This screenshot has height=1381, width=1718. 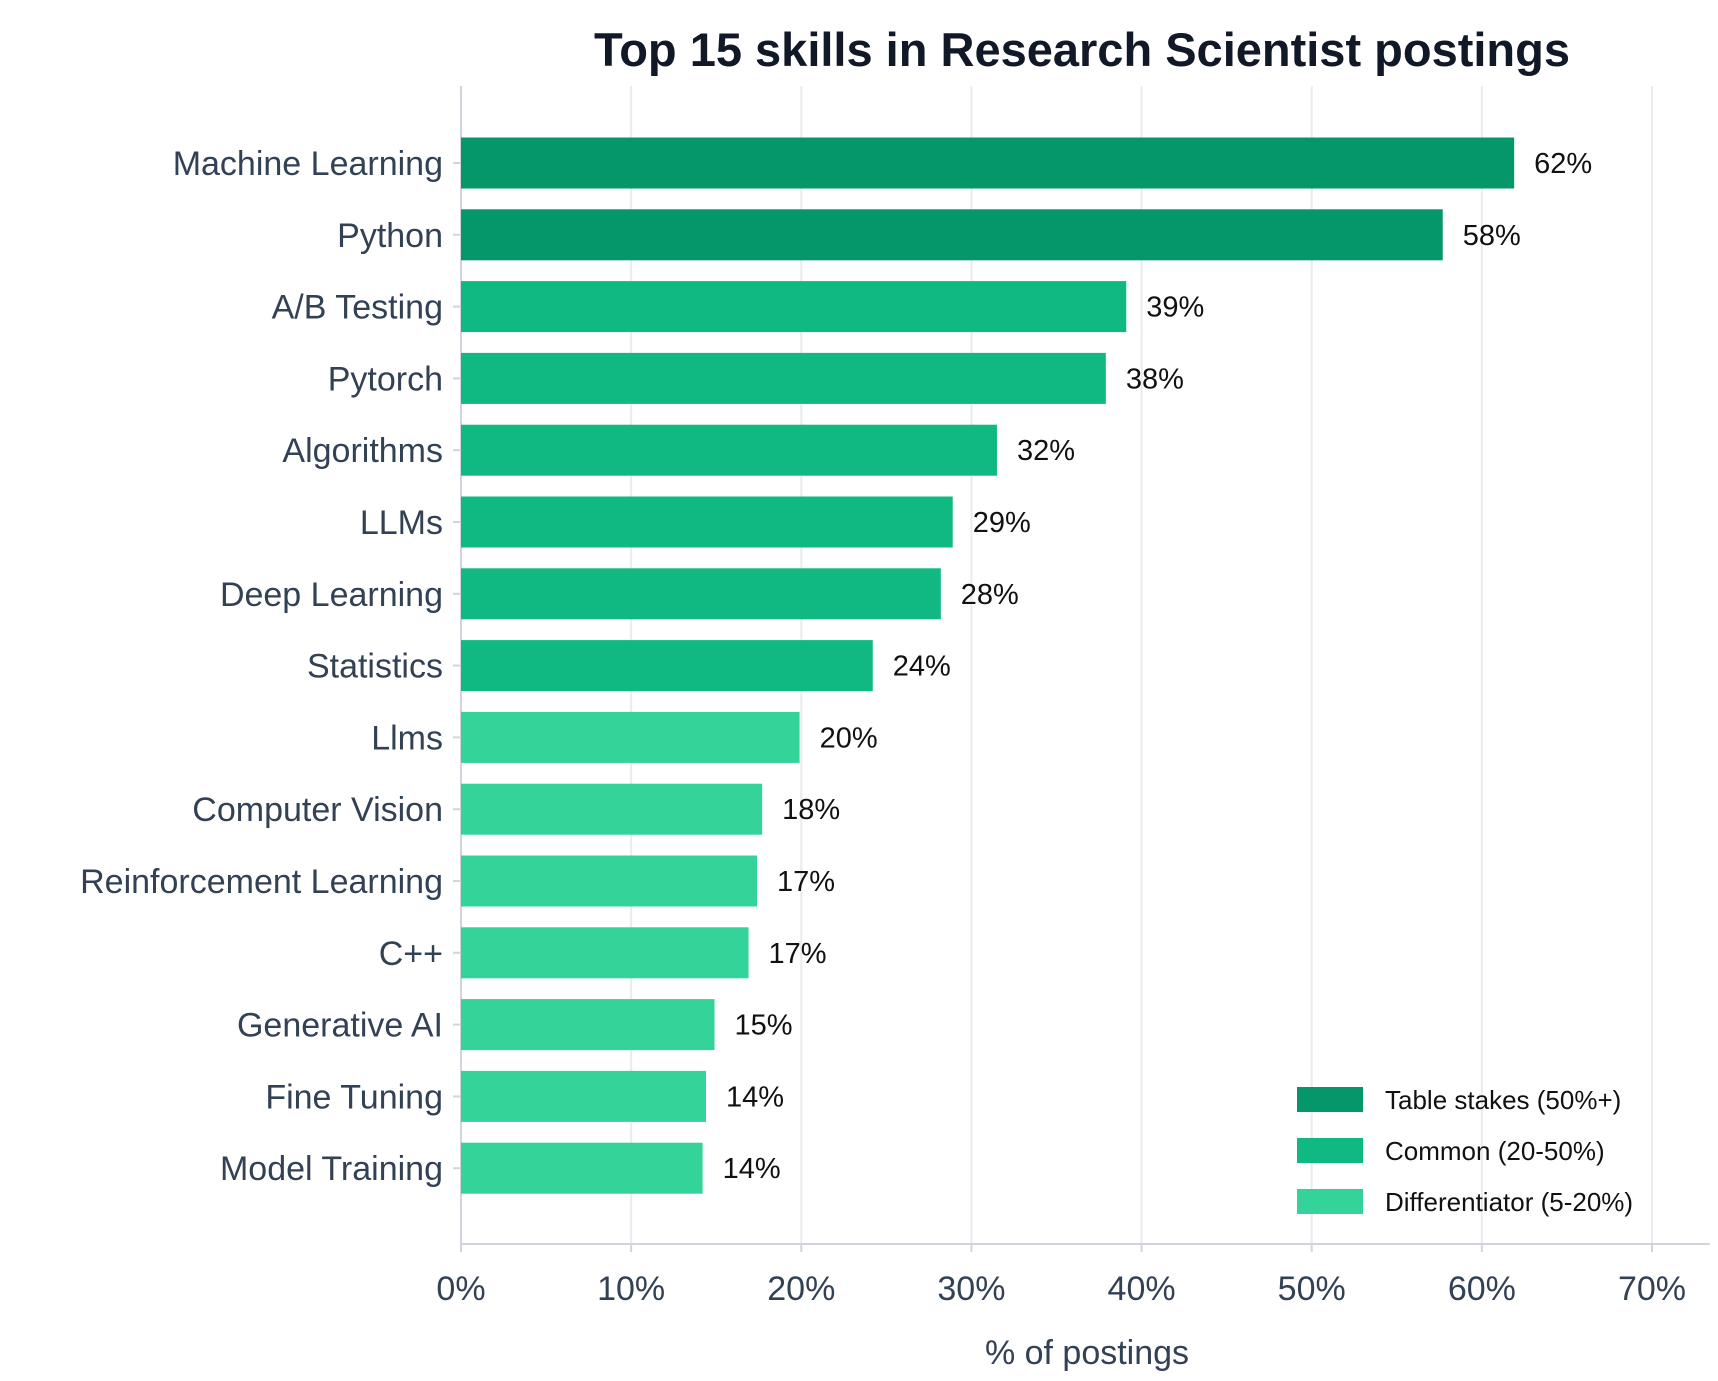 I want to click on x-tick-label: 70%, so click(x=1652, y=1289).